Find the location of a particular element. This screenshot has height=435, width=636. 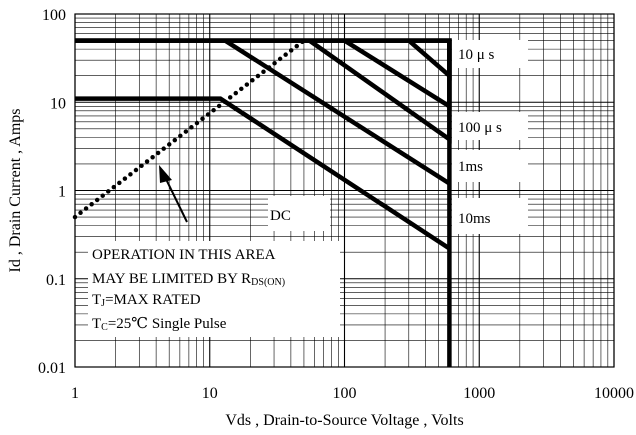

y-tick-labels: 0.01 0.1 1 10 100 is located at coordinates (52, 192).